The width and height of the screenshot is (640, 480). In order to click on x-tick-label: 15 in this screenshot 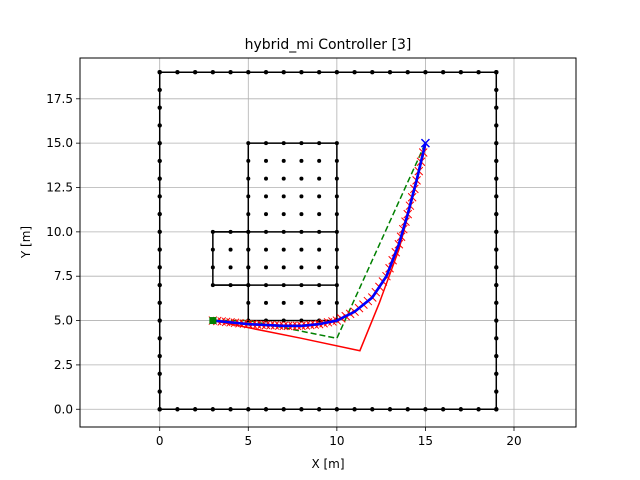, I will do `click(425, 441)`.